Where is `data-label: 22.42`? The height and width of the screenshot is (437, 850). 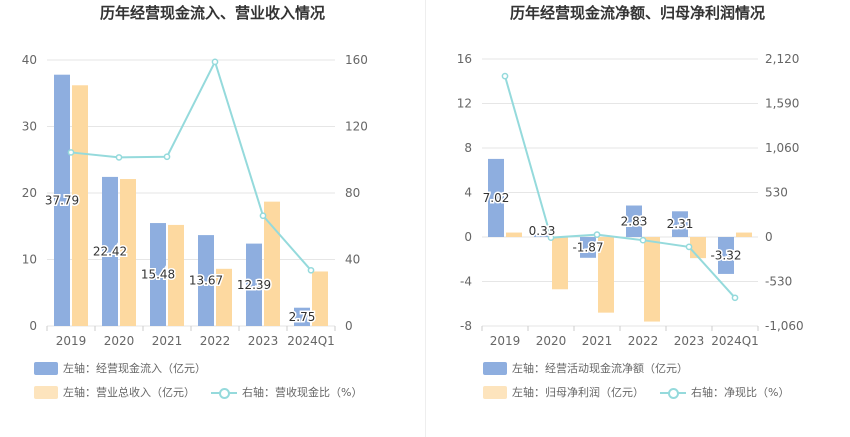
data-label: 22.42 is located at coordinates (110, 251).